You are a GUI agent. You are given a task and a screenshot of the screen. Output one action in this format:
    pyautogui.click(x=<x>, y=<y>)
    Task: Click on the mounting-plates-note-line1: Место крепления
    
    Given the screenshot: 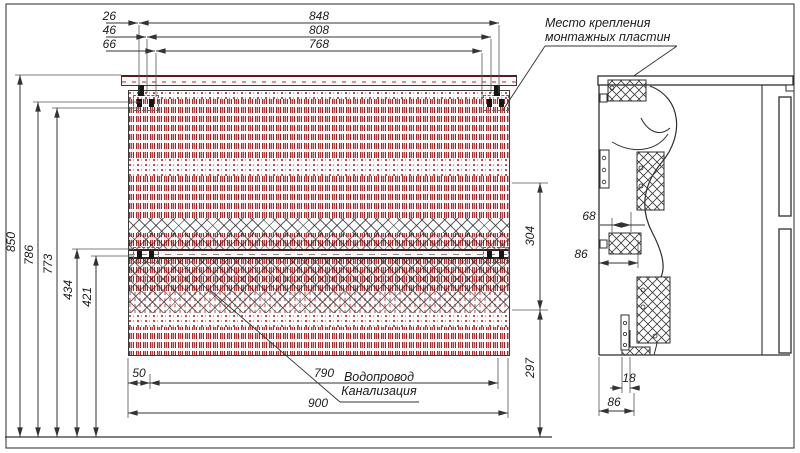 What is the action you would take?
    pyautogui.click(x=598, y=23)
    